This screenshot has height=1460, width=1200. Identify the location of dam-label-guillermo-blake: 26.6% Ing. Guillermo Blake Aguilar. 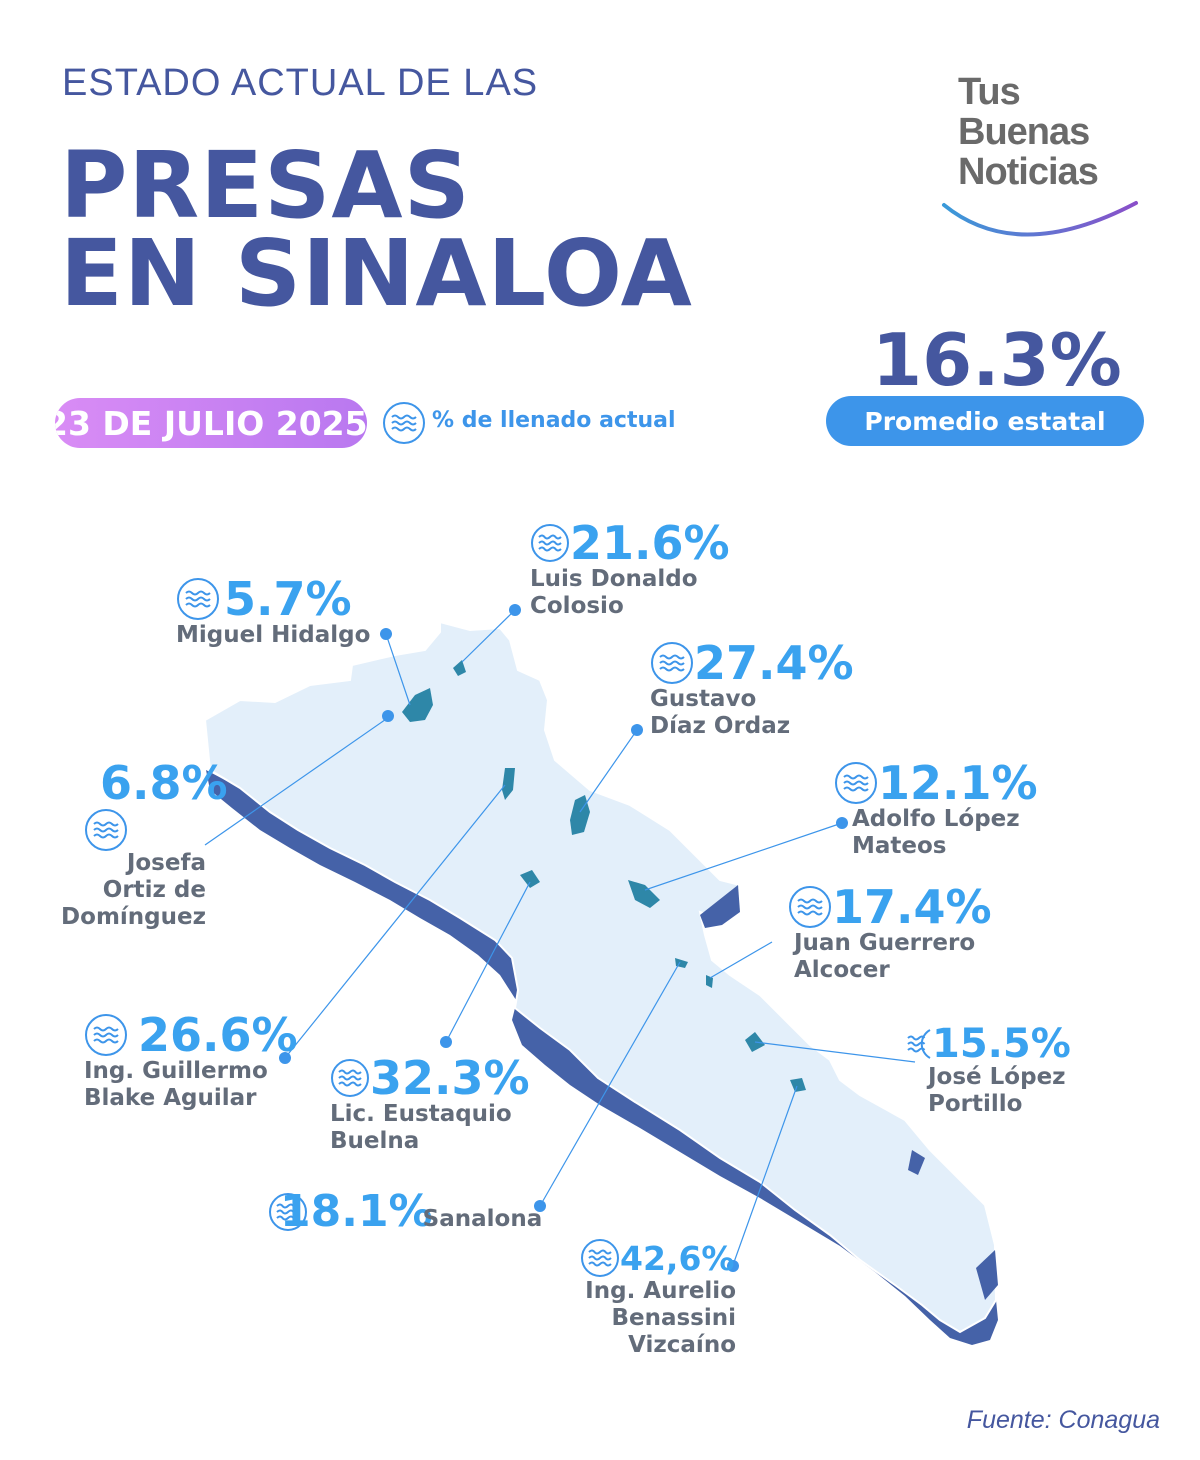
(191, 1062).